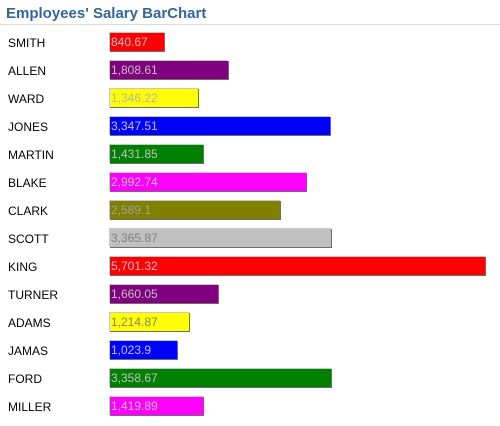 The width and height of the screenshot is (500, 426). I want to click on employee-name-label: MILLER, so click(30, 407).